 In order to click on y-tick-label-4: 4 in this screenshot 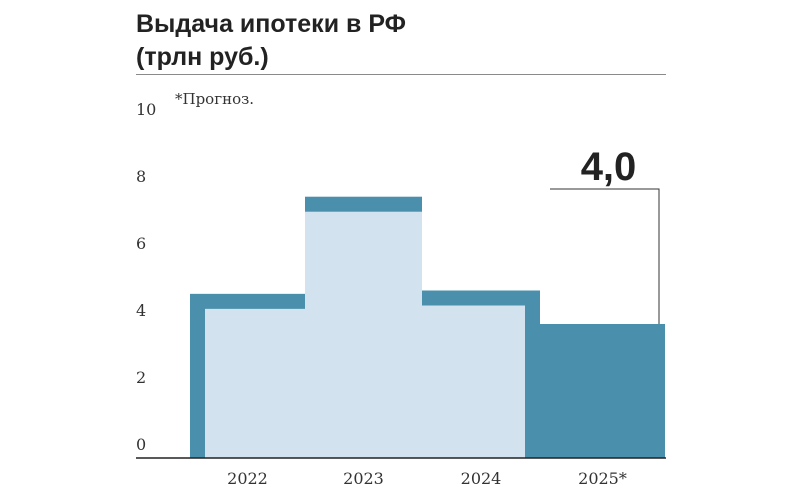, I will do `click(141, 310)`.